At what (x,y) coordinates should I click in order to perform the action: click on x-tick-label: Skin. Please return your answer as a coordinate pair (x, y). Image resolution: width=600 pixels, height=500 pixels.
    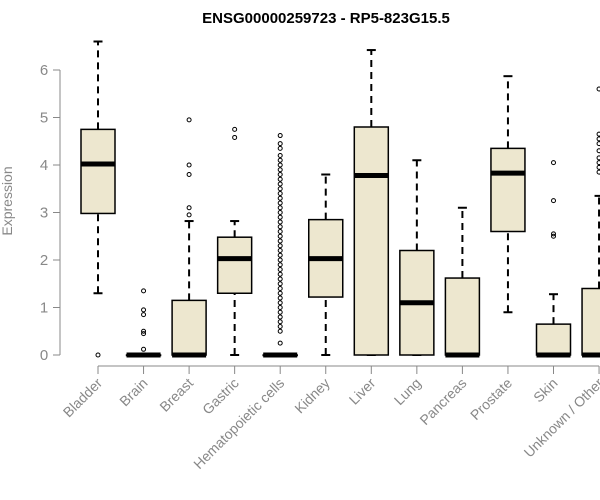
    Looking at the image, I should click on (545, 390).